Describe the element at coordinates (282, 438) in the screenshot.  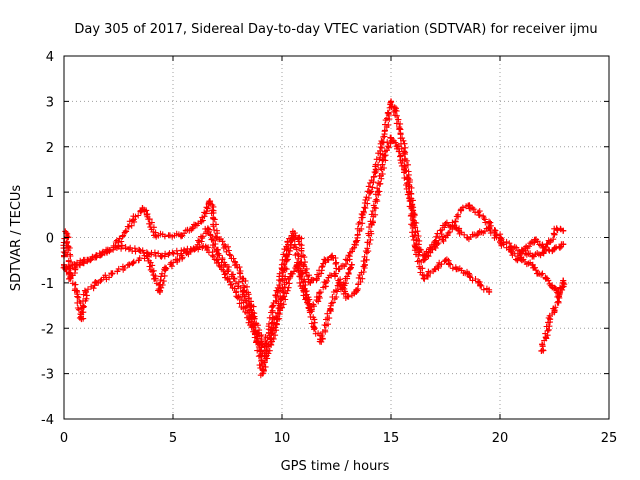
I see `x-tick-label: 10` at that location.